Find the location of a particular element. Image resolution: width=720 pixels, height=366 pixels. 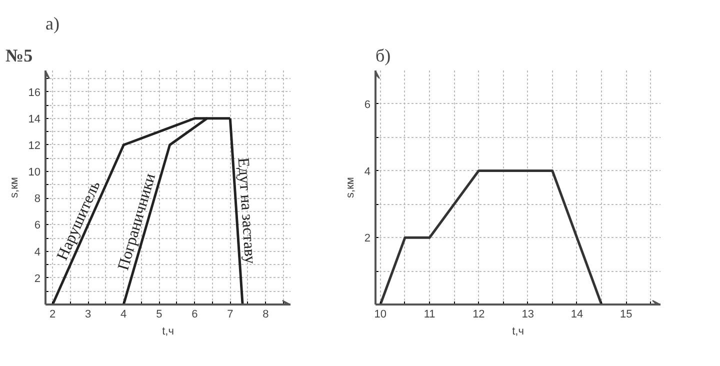

x-tick-label: 13 is located at coordinates (528, 314).